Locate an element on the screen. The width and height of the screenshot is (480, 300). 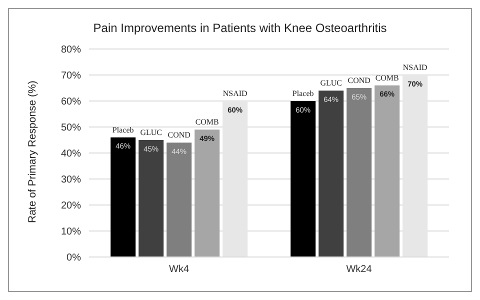
text: NSAID is located at coordinates (415, 67).